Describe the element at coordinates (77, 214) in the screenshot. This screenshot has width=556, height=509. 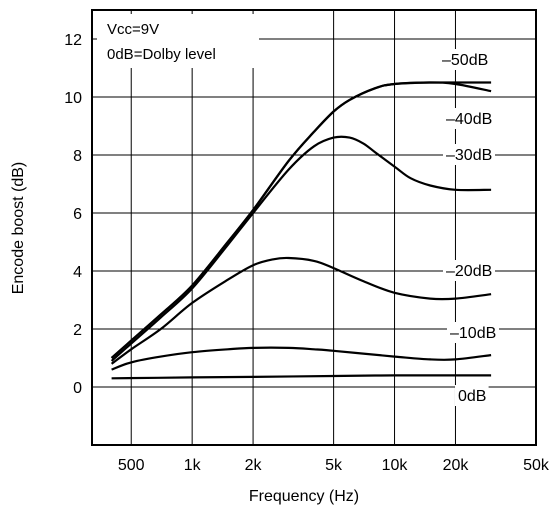
I see `y-tick-label: 6` at that location.